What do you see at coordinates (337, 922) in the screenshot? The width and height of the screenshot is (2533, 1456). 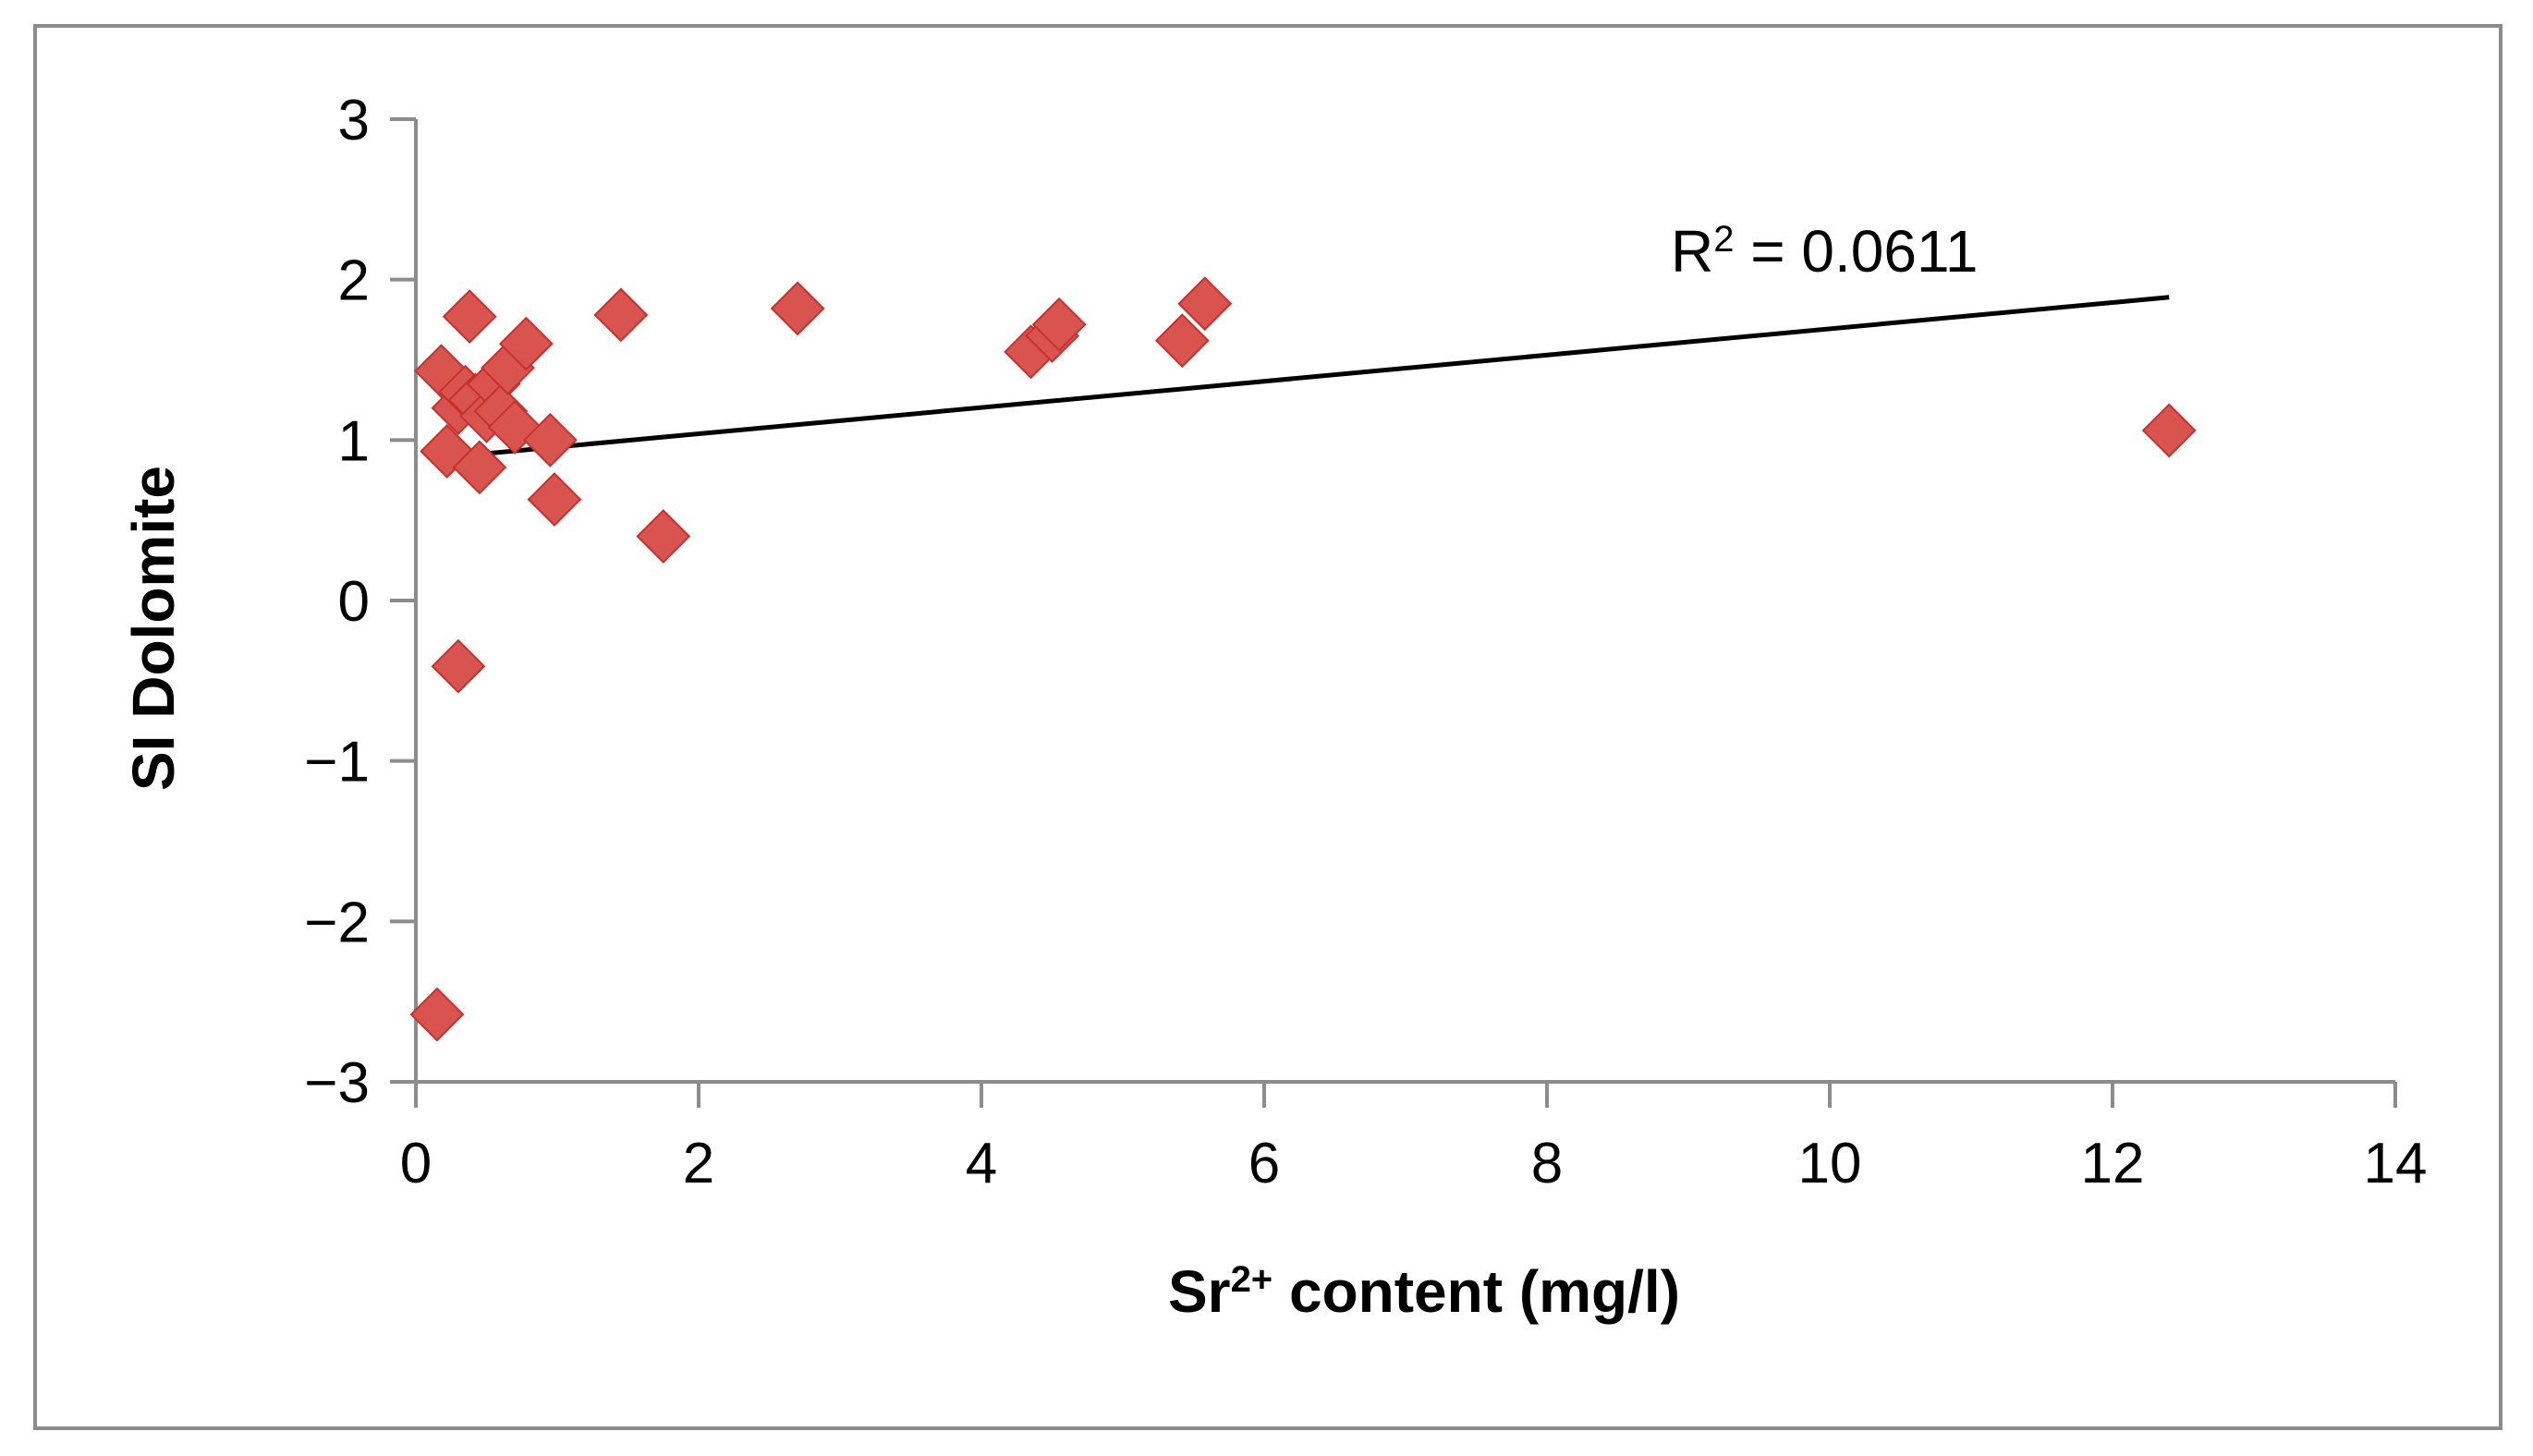 I see `y-tick-label: −2` at bounding box center [337, 922].